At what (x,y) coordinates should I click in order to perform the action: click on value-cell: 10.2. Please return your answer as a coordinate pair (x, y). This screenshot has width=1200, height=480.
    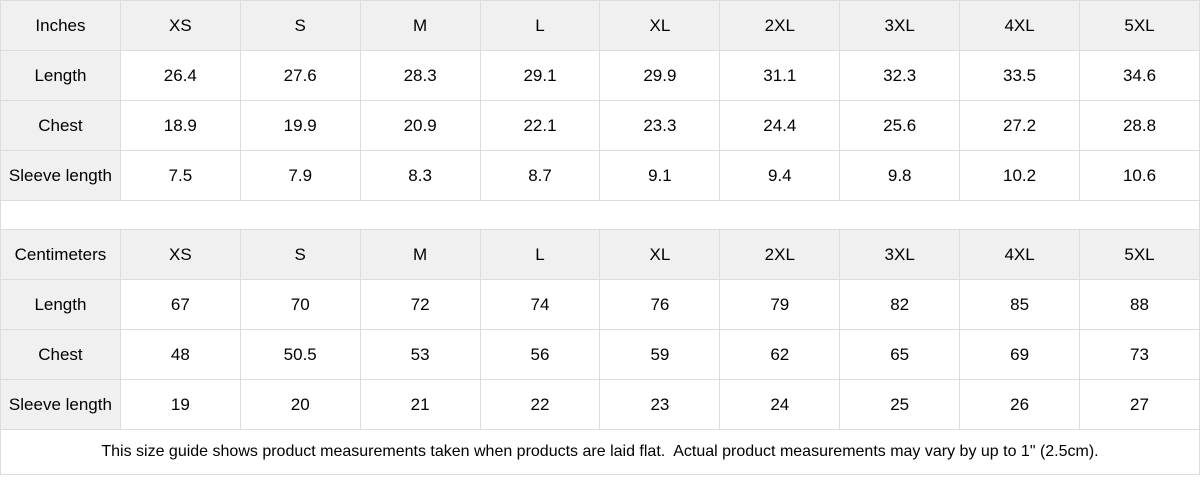
    Looking at the image, I should click on (1020, 175).